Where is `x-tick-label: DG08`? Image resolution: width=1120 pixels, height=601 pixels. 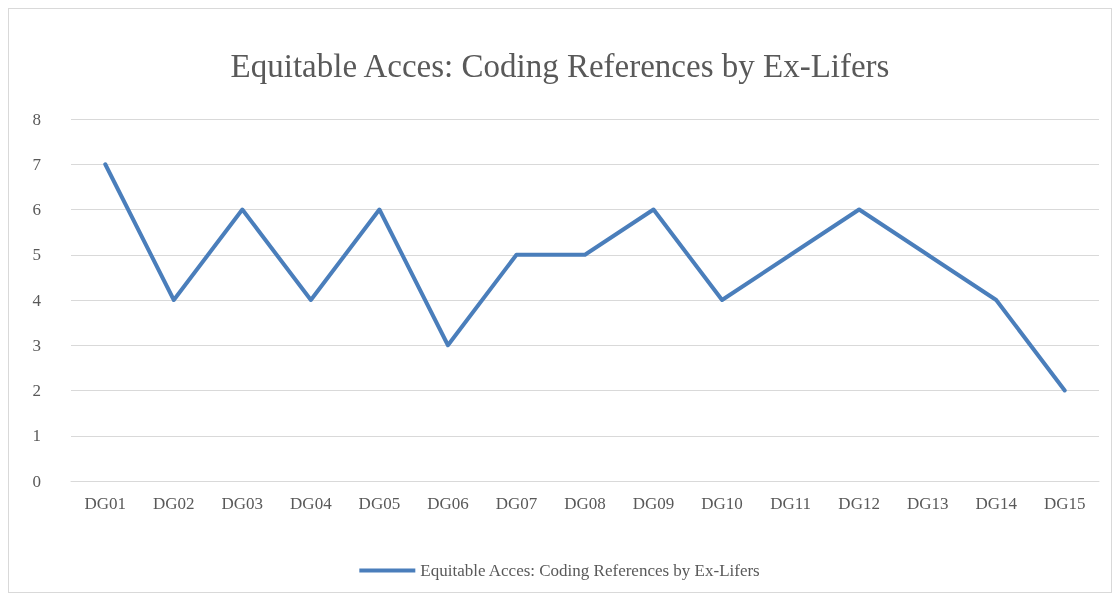 x-tick-label: DG08 is located at coordinates (585, 503).